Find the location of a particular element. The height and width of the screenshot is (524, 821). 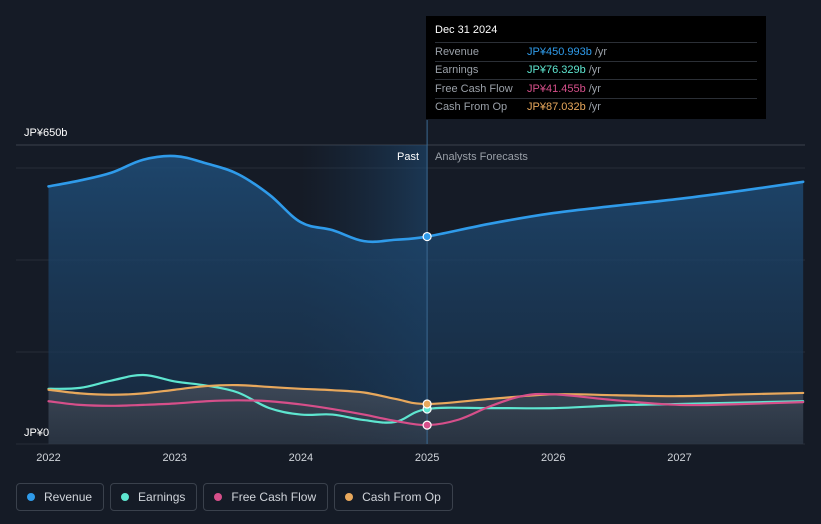

tooltip-date: Dec 31 2024 is located at coordinates (466, 30).